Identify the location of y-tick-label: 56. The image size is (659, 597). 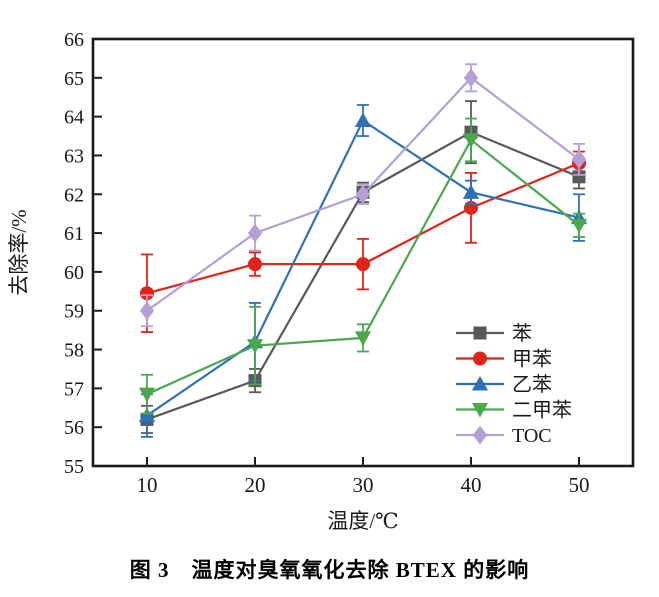
(74, 428).